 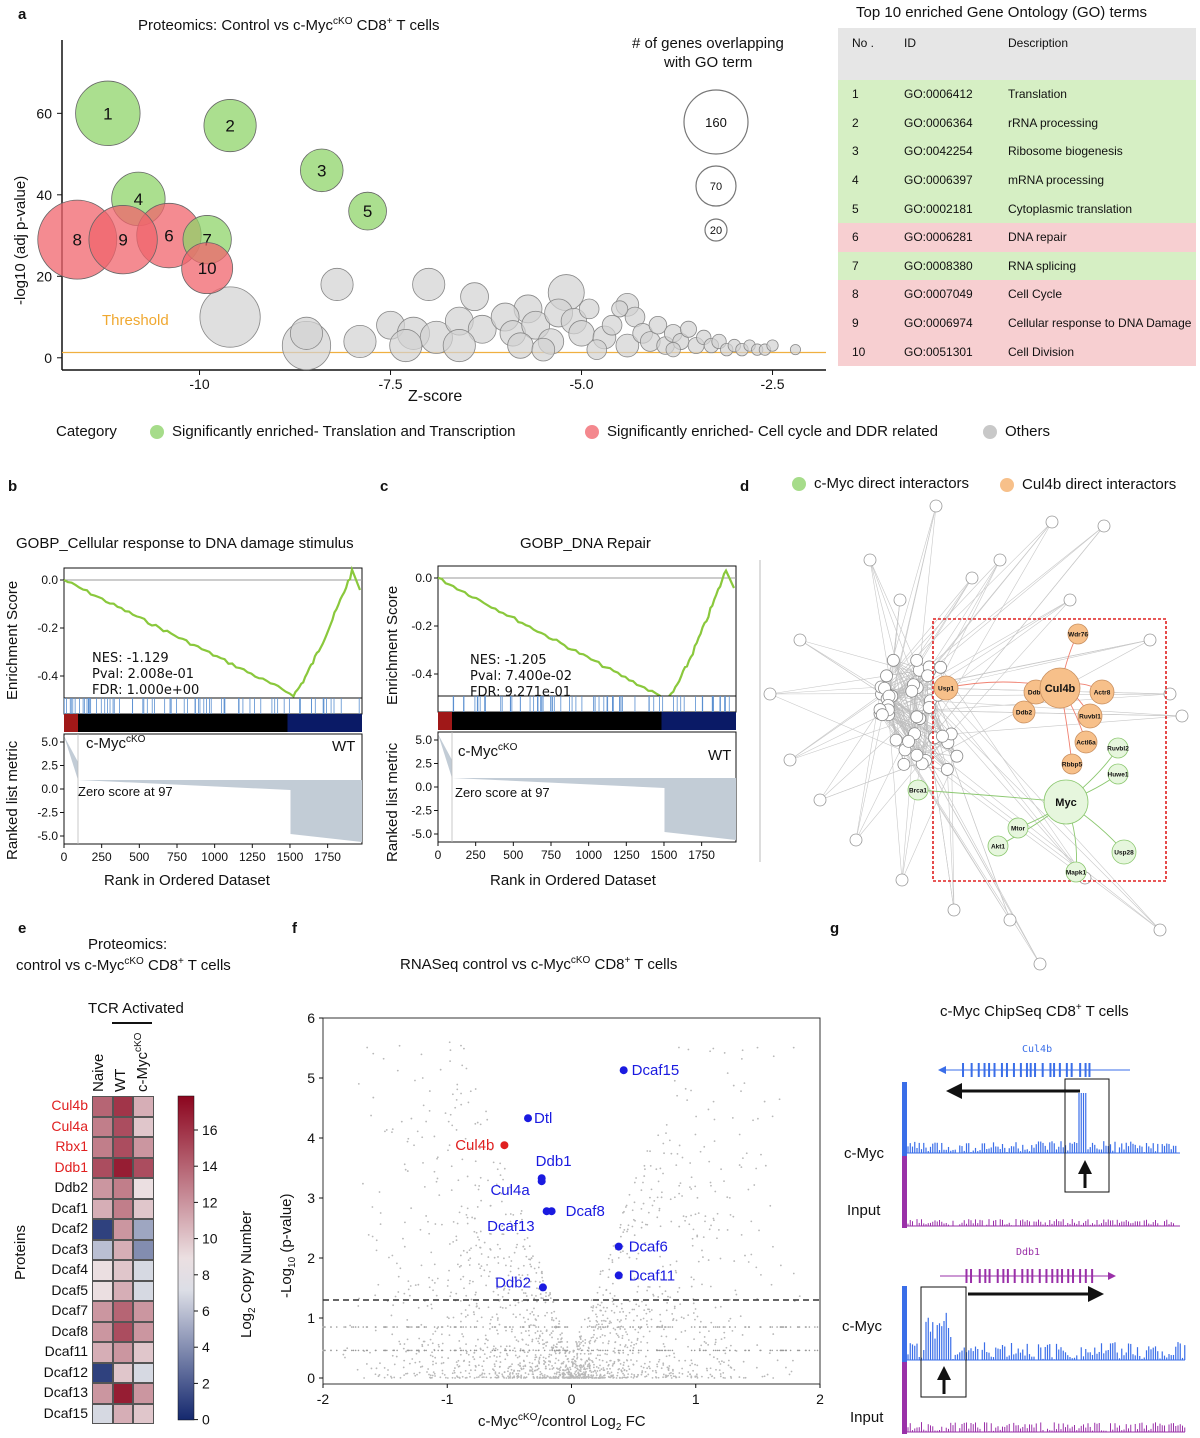 I want to click on gsea-b-x-tick-label: 1500, so click(x=290, y=857).